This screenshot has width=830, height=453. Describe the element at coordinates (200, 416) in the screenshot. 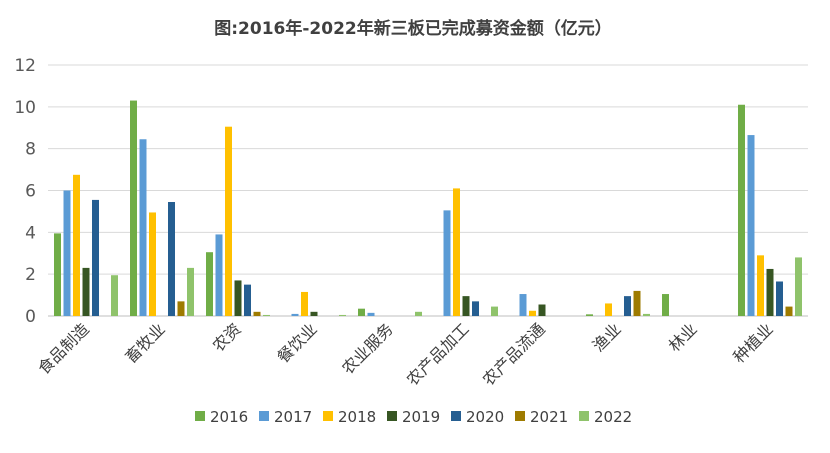

I see `legend-swatch-2016` at that location.